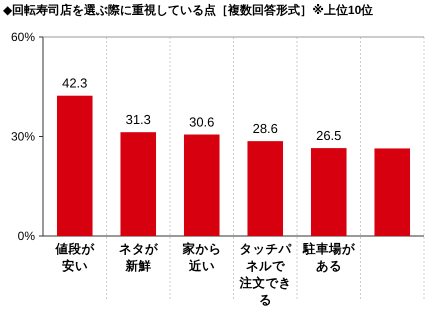 Image resolution: width=428 pixels, height=321 pixels. I want to click on data-label: 31.3, so click(138, 120).